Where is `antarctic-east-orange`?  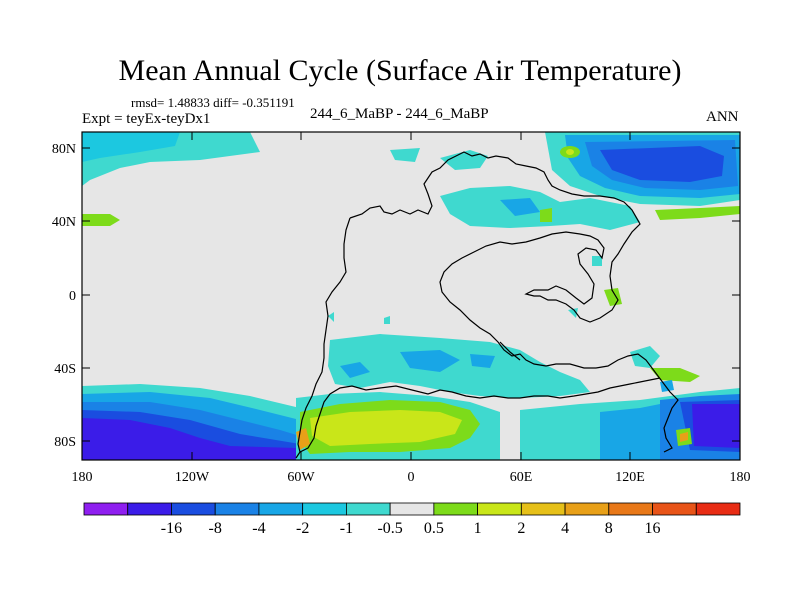
antarctic-east-orange is located at coordinates (684, 437).